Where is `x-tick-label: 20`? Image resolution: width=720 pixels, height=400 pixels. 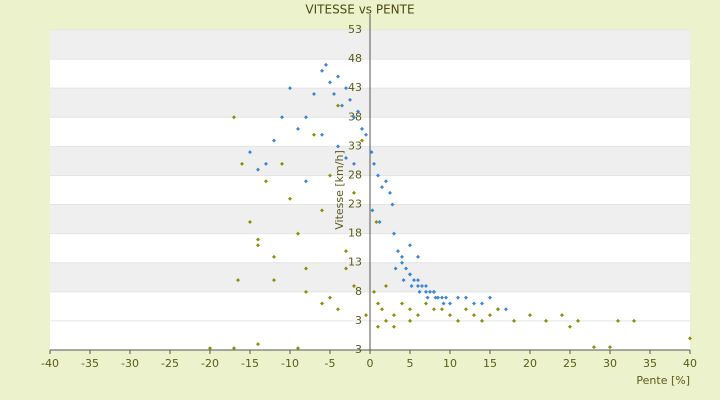
x-tick-label: 20 is located at coordinates (530, 363).